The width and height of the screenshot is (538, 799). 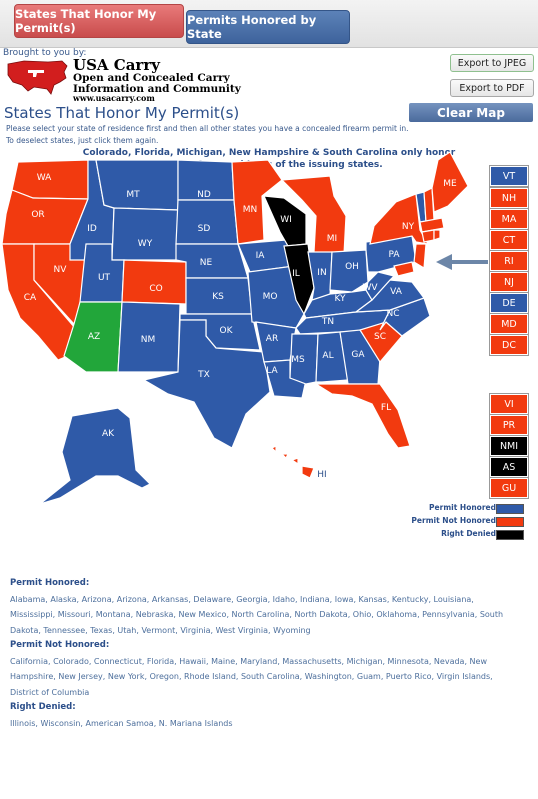 What do you see at coordinates (37, 77) in the screenshot?
I see `usa-carry-logo-icon` at bounding box center [37, 77].